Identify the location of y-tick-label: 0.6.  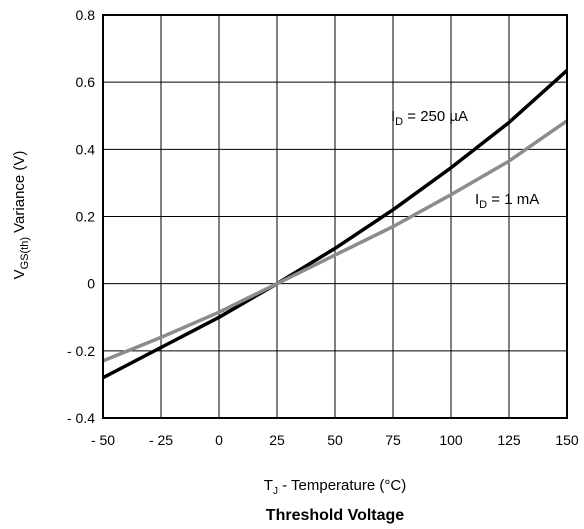
(86, 82).